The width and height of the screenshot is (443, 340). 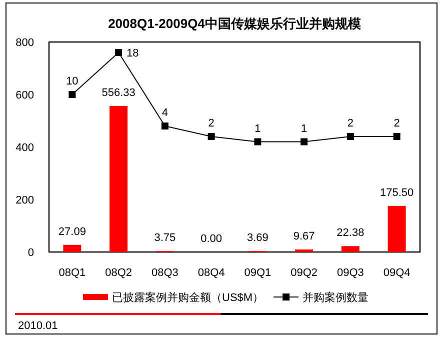 I want to click on data-label: 556.33, so click(x=119, y=92).